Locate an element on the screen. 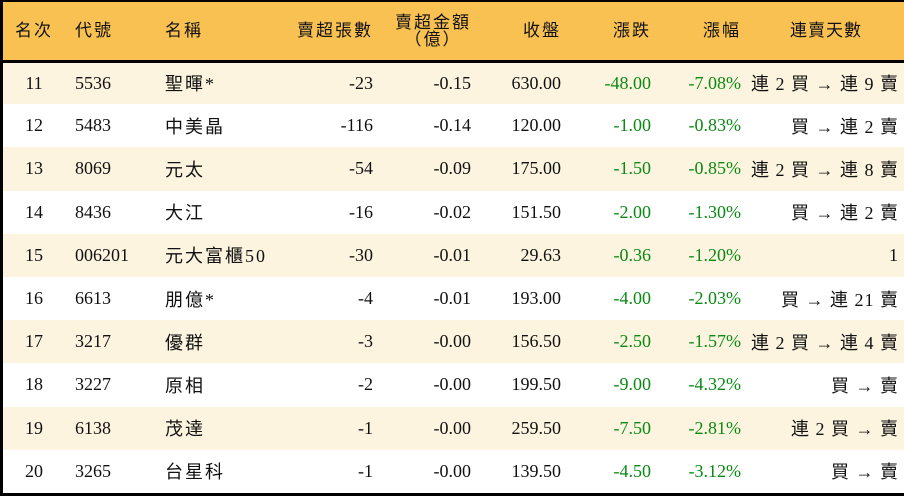 Image resolution: width=904 pixels, height=496 pixels. cell-close: 29.63 is located at coordinates (541, 254).